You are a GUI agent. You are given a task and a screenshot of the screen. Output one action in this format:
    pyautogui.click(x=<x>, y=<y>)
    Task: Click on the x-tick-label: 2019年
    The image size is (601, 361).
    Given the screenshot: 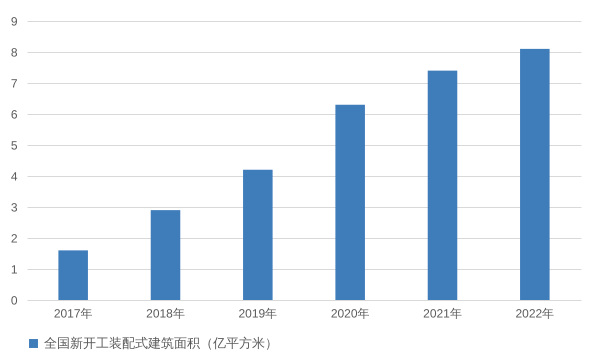 What is the action you would take?
    pyautogui.click(x=258, y=313)
    